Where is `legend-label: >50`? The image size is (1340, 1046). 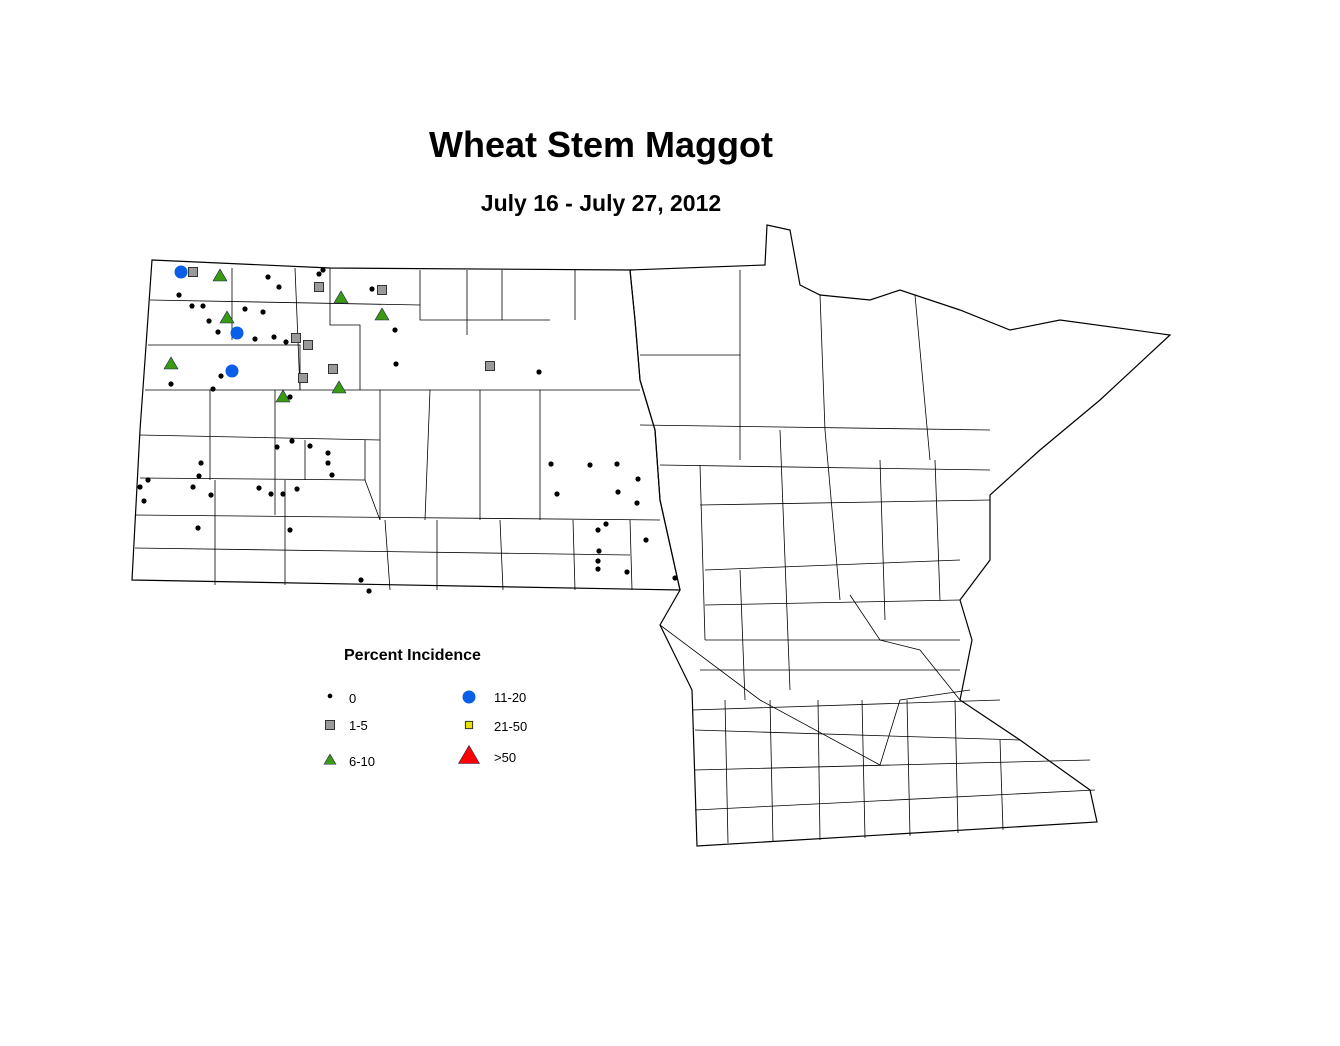 legend-label: >50 is located at coordinates (505, 757).